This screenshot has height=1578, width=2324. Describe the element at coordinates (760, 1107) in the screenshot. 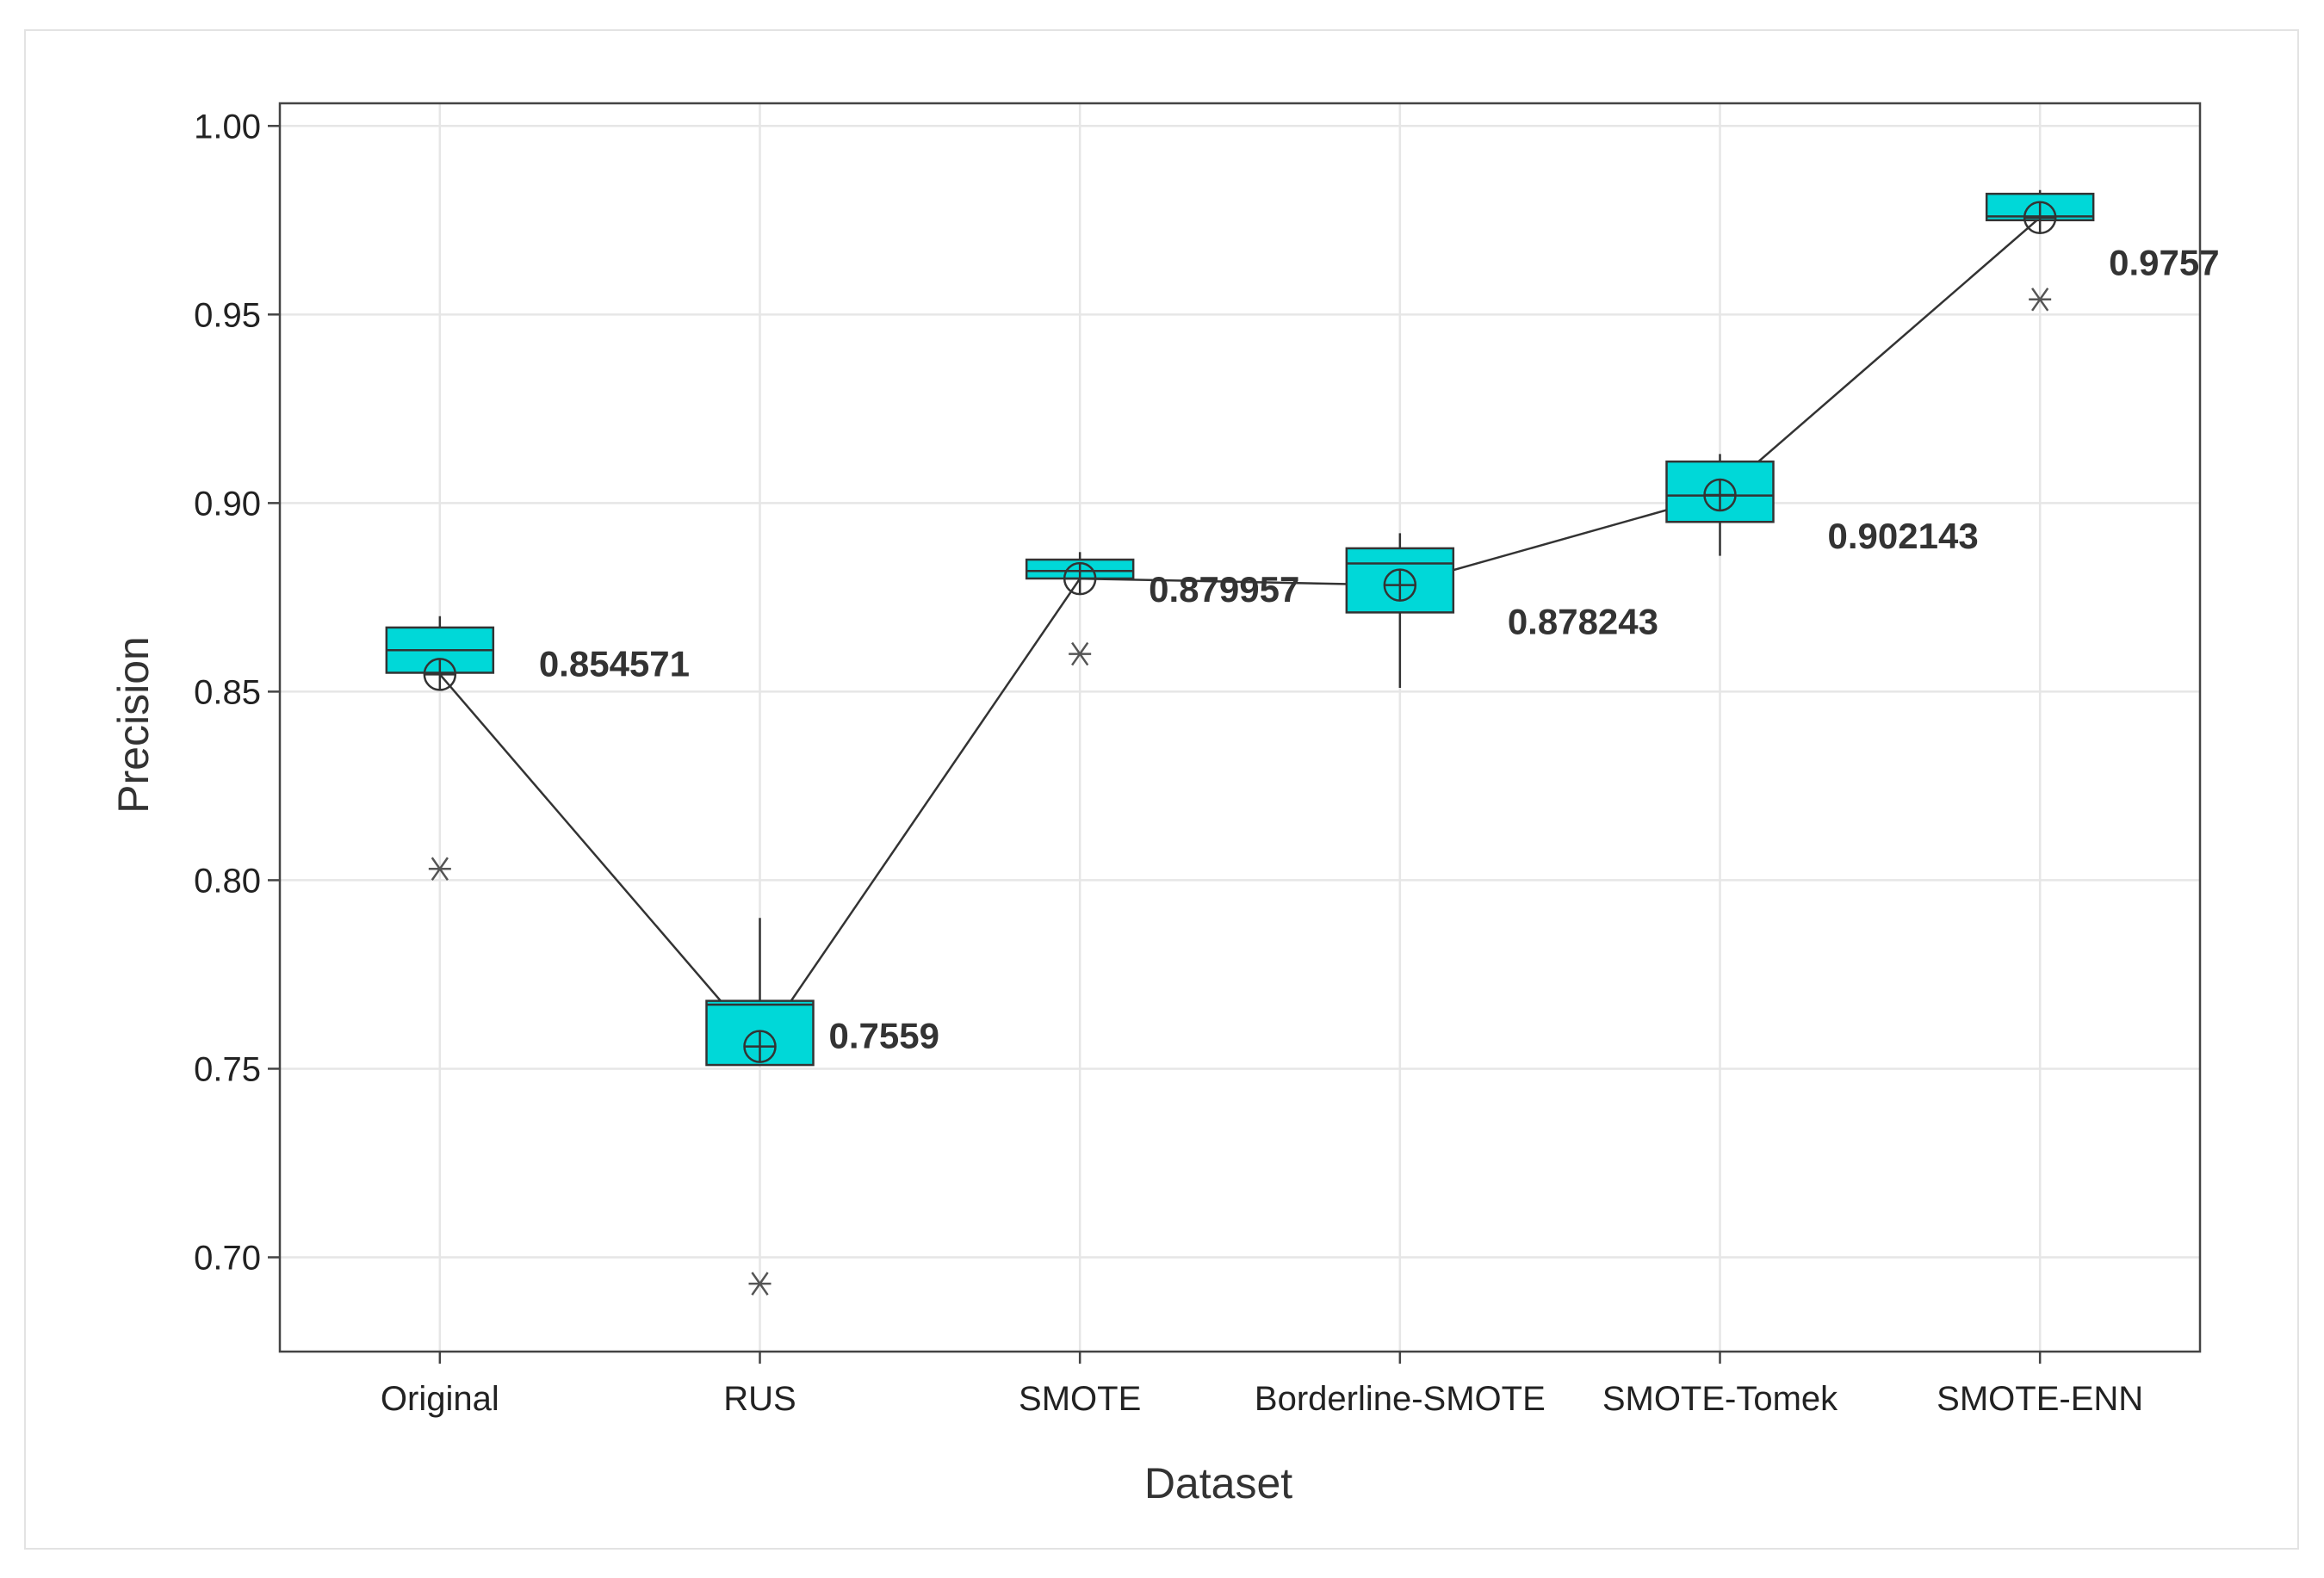

I see `box-rus` at that location.